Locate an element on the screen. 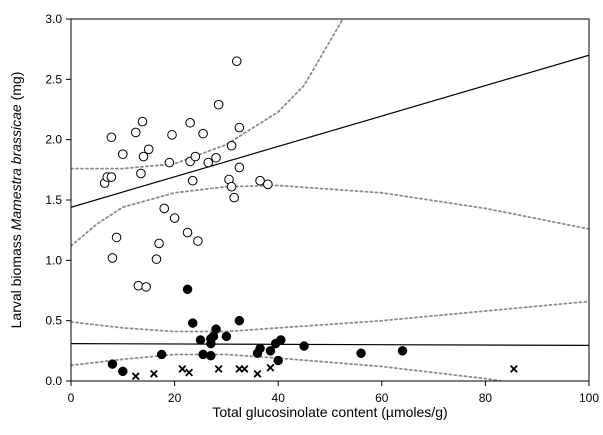 The width and height of the screenshot is (603, 435). y-axis-ticks: 0.0 0.5 1.0 1.5 2.0 2.5 3.0 is located at coordinates (58, 200).